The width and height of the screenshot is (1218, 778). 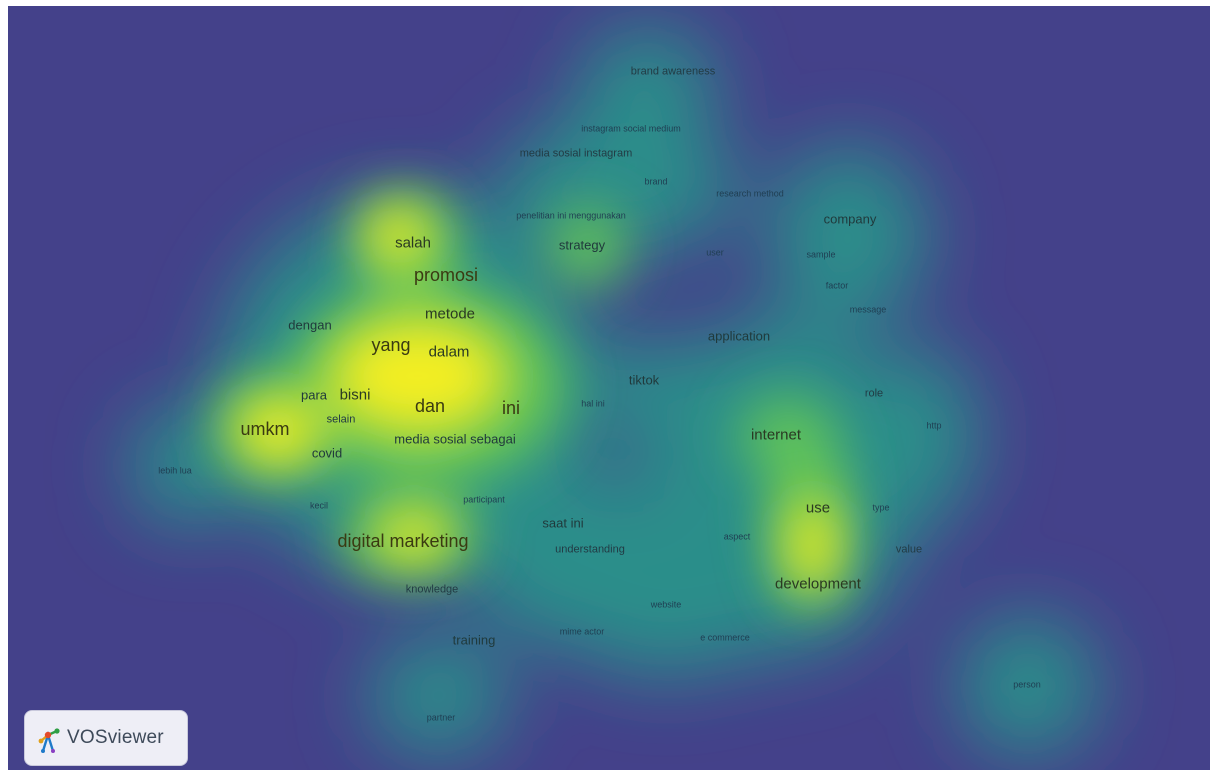 What do you see at coordinates (715, 252) in the screenshot?
I see `term-user: user` at bounding box center [715, 252].